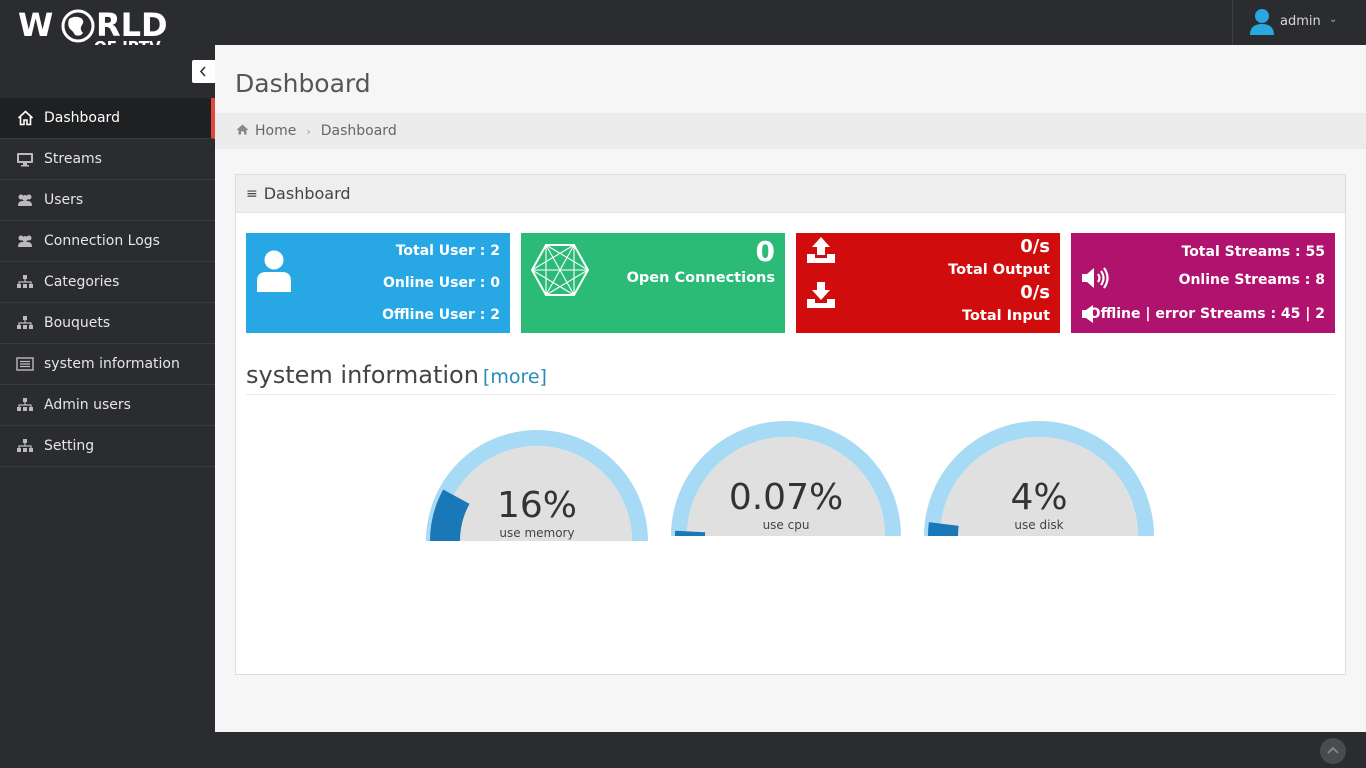 This screenshot has width=1366, height=768. What do you see at coordinates (700, 278) in the screenshot?
I see `open-connections-label: Open Connections` at bounding box center [700, 278].